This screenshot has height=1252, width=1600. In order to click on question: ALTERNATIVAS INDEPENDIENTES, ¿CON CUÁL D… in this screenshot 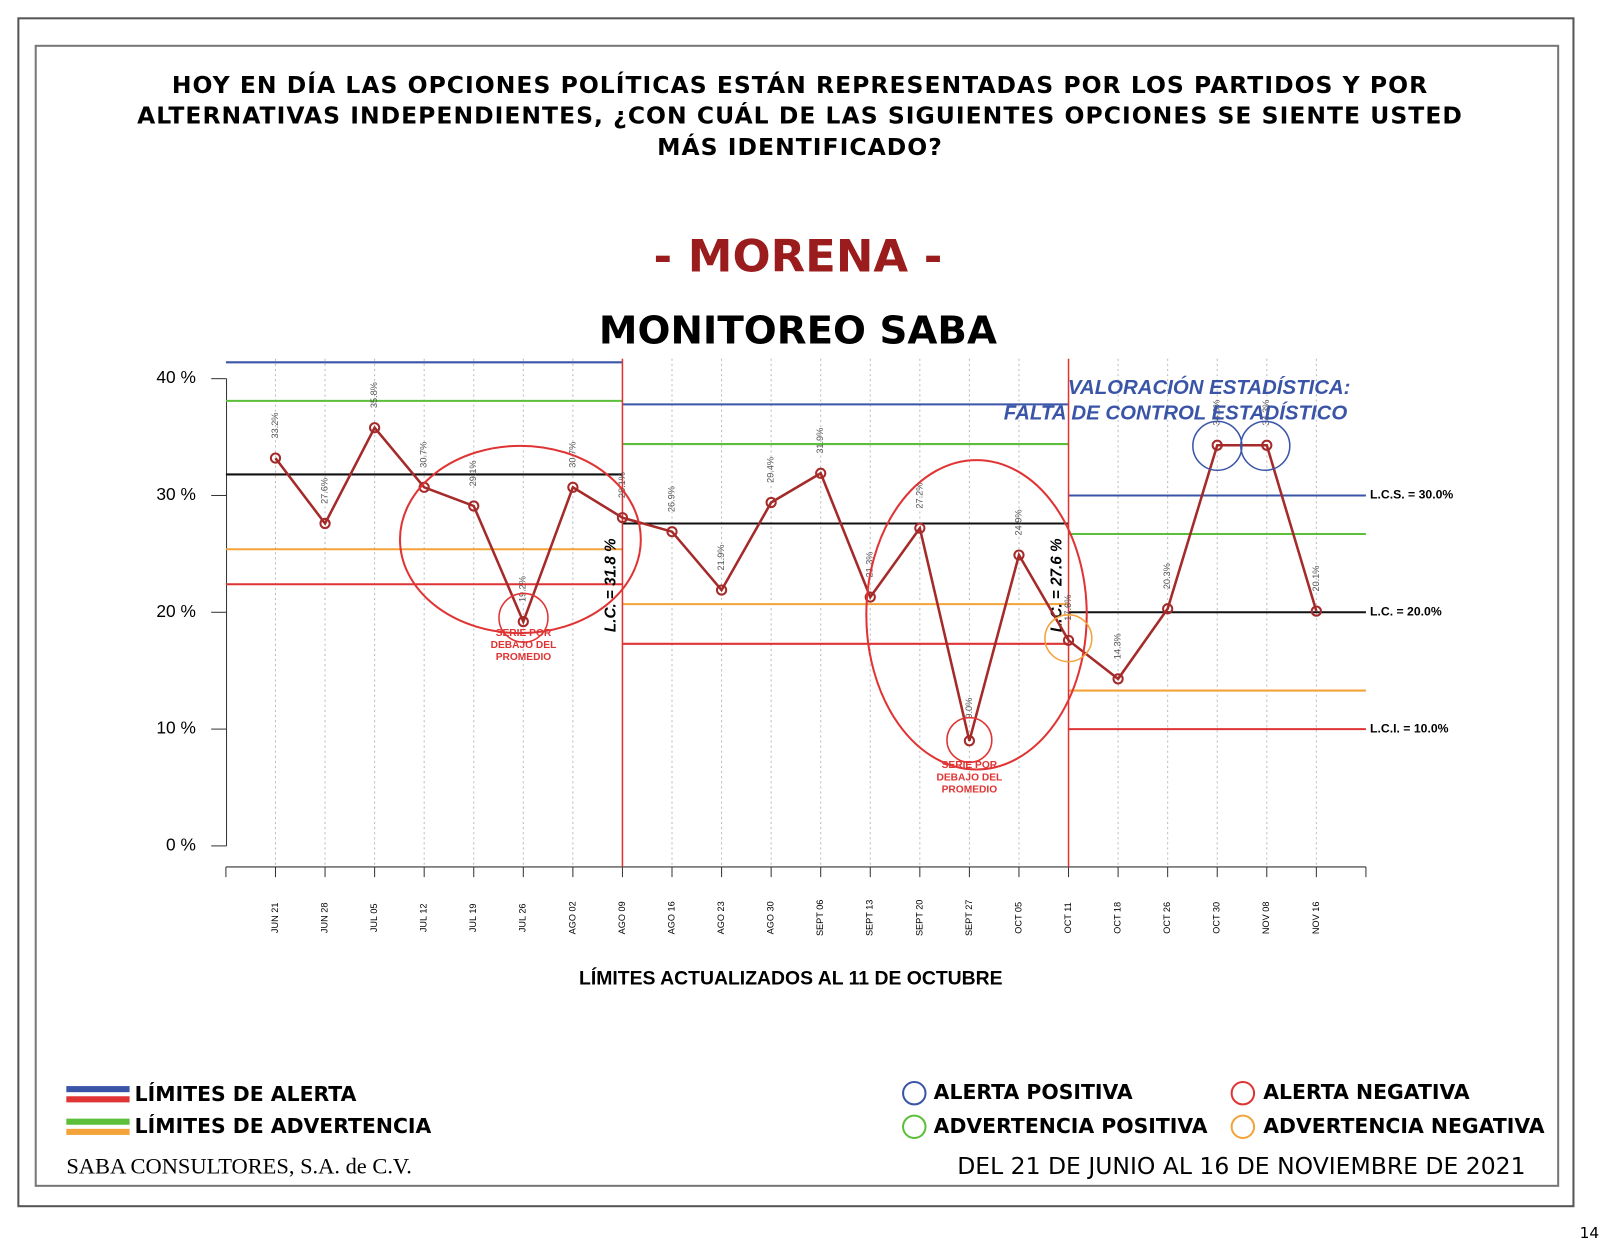, I will do `click(800, 116)`.